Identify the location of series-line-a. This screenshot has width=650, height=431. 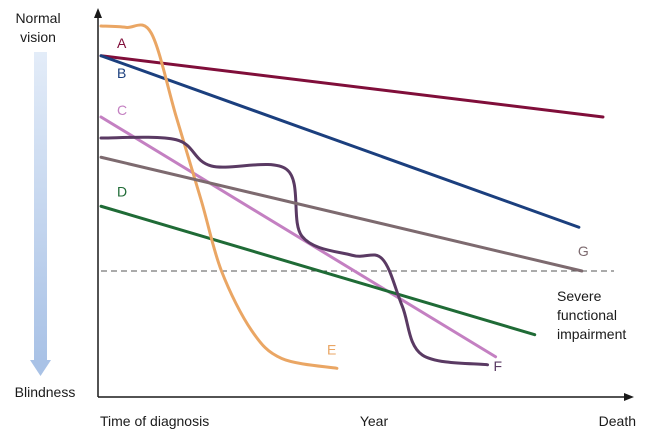
(352, 86).